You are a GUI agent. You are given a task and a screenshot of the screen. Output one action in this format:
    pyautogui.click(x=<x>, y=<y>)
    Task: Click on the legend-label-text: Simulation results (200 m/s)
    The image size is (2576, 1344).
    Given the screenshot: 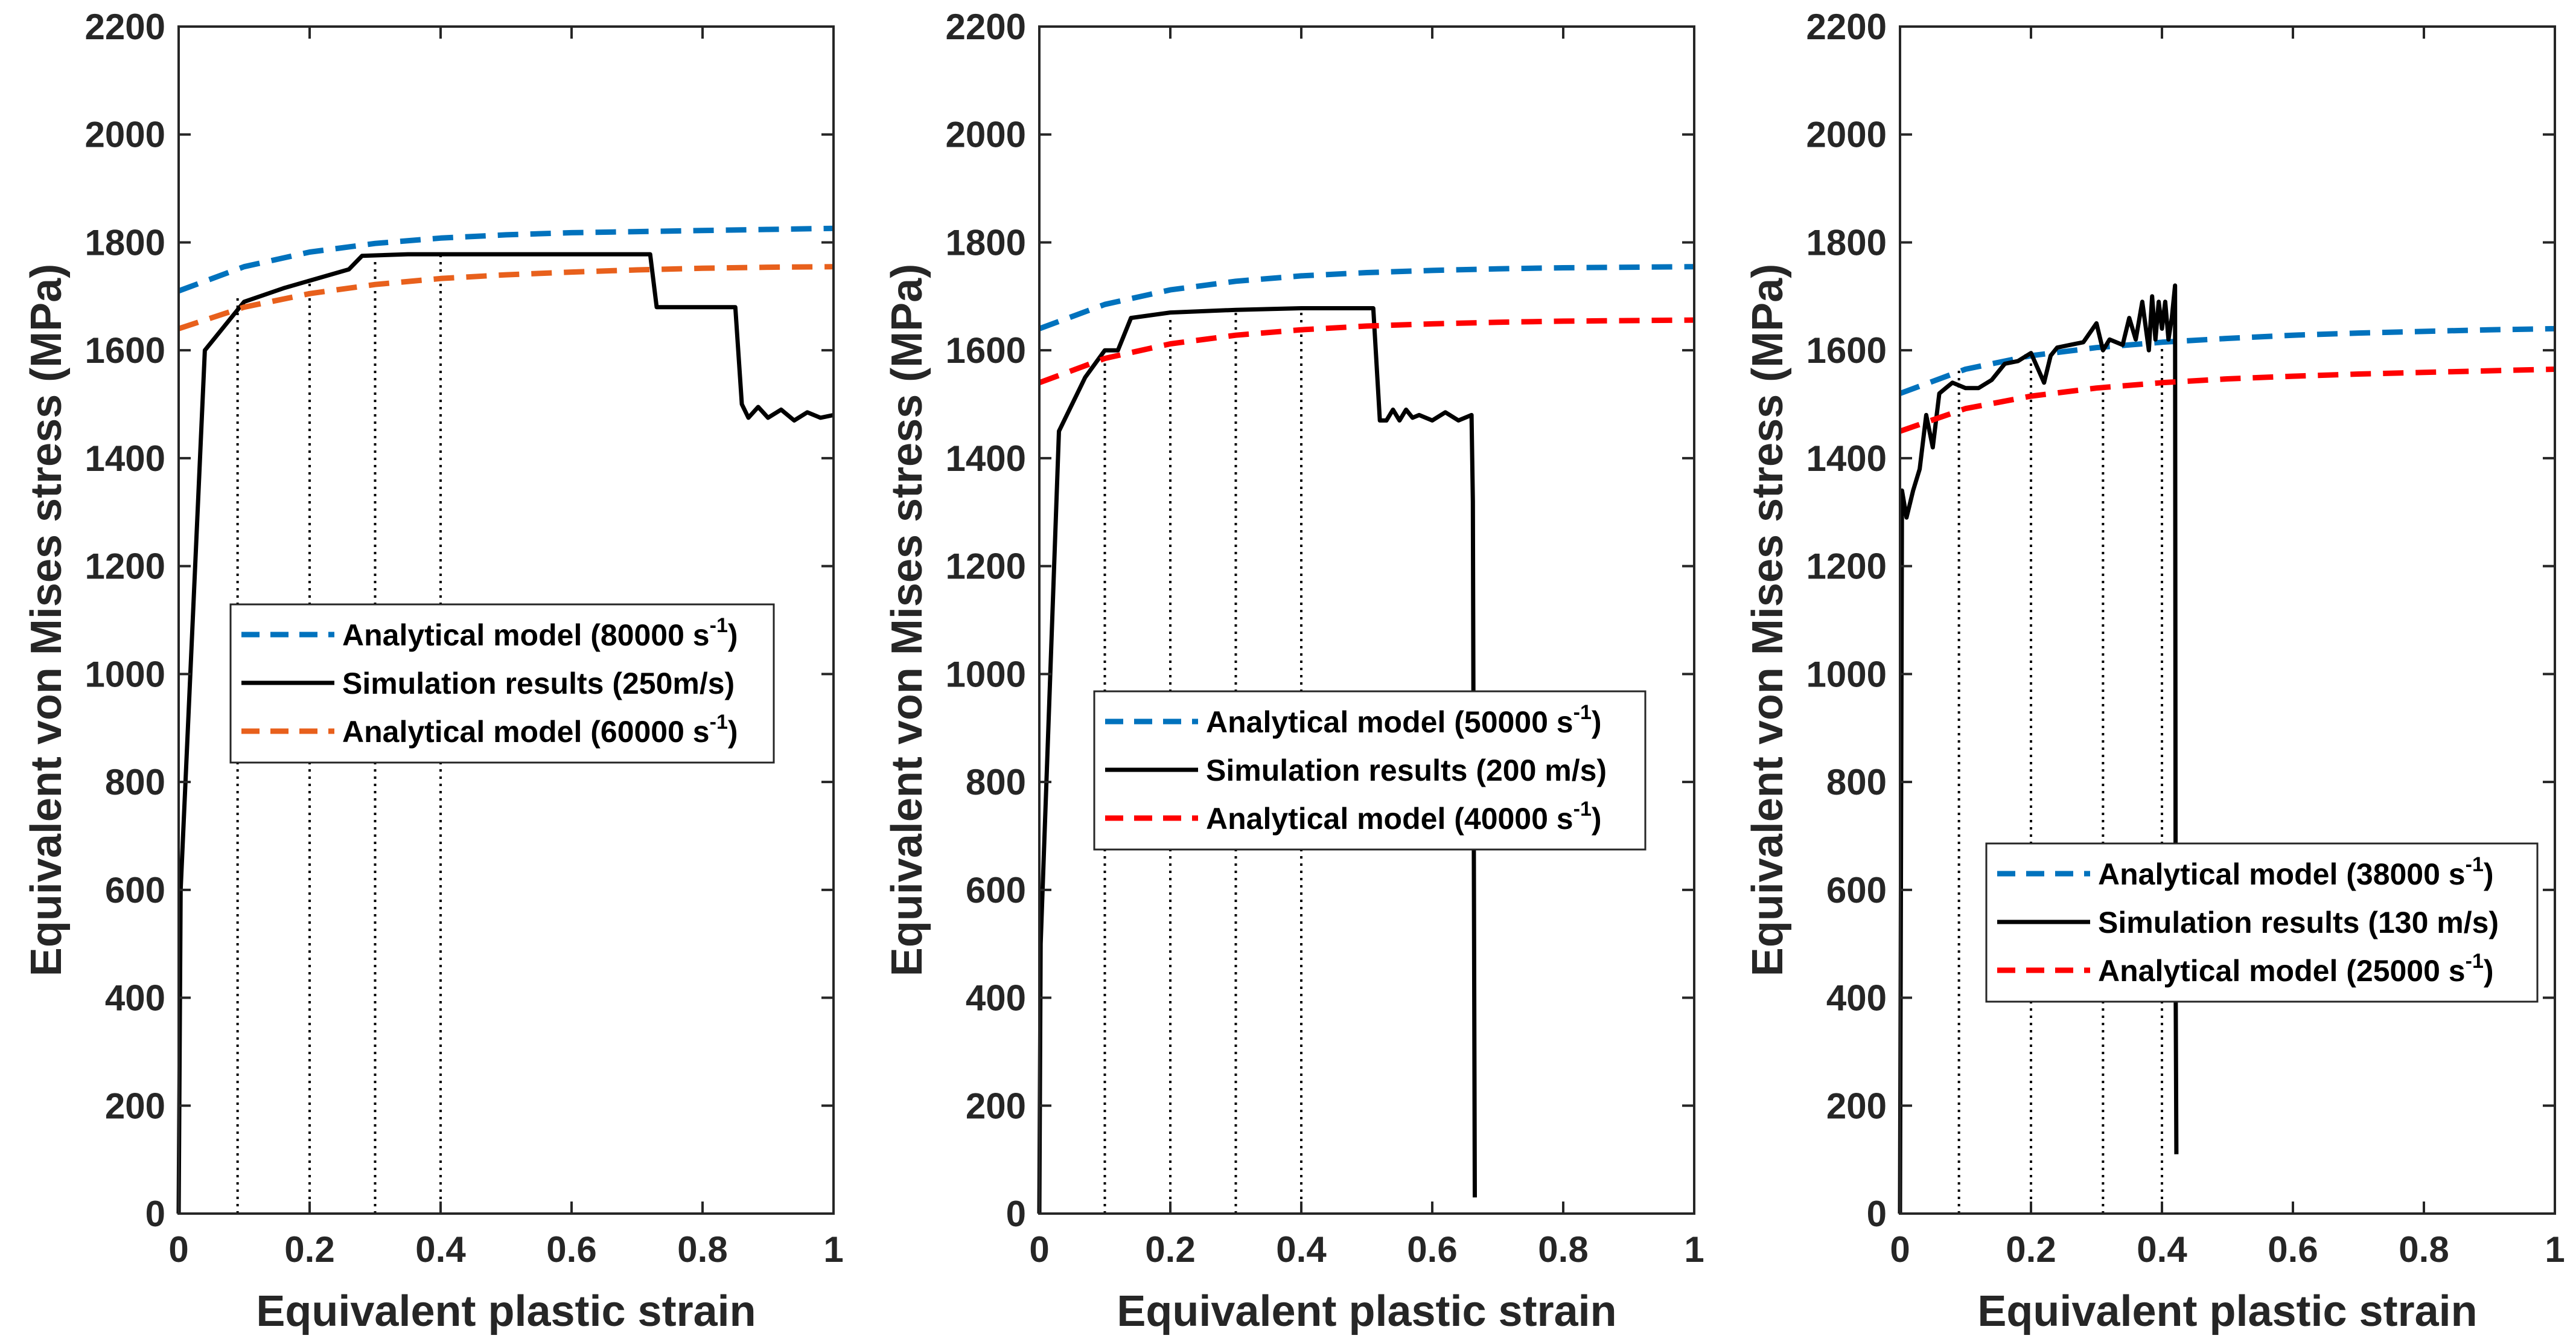 What is the action you would take?
    pyautogui.click(x=1406, y=770)
    